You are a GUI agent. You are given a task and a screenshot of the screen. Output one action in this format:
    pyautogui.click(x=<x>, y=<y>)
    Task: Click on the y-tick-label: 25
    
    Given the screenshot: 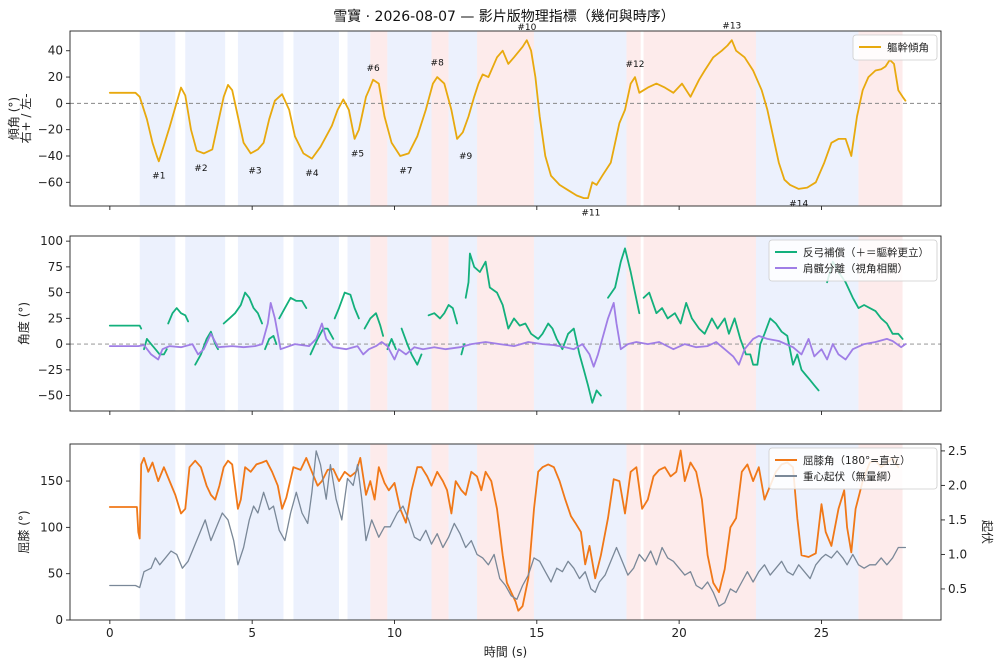 What is the action you would take?
    pyautogui.click(x=55, y=318)
    